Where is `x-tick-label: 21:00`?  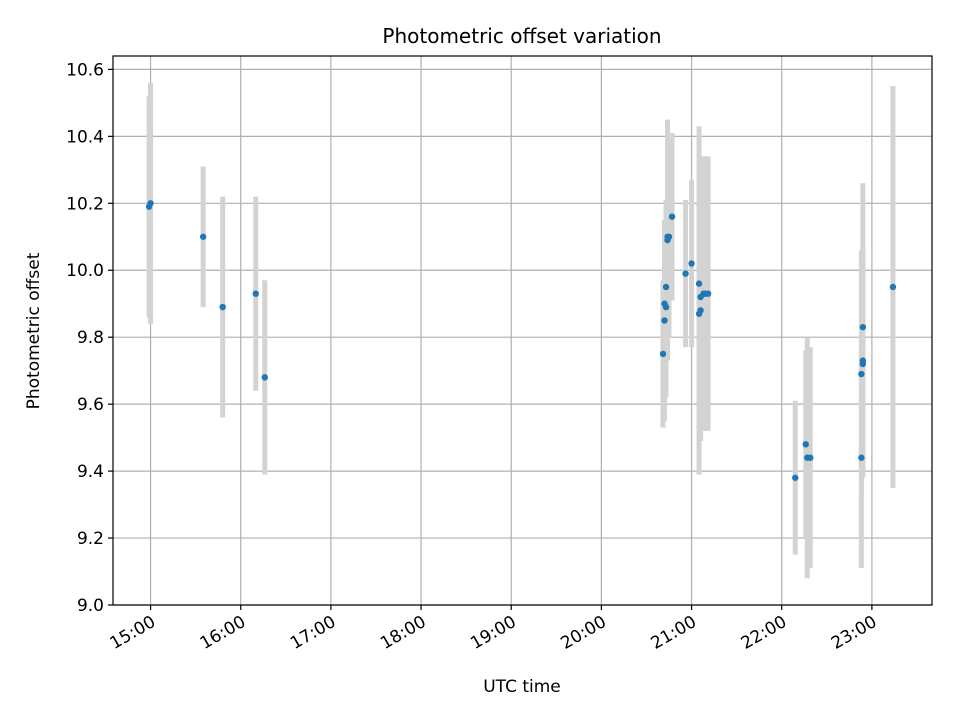 x-tick-label: 21:00 is located at coordinates (674, 633).